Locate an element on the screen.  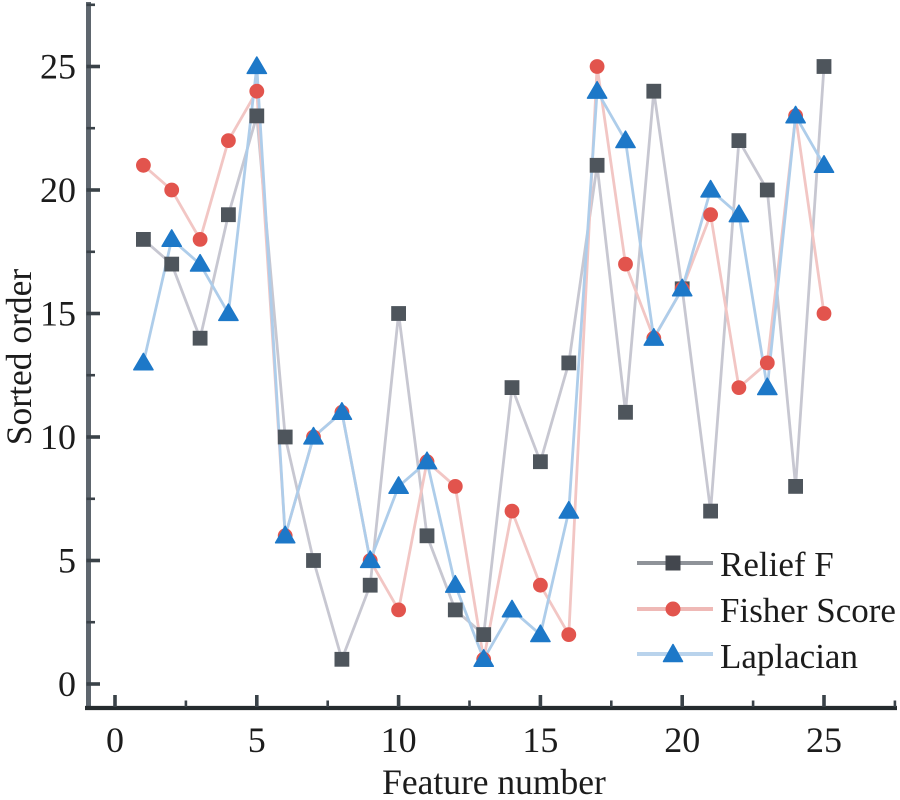
svg-text: Feature number is located at coordinates (494, 781).